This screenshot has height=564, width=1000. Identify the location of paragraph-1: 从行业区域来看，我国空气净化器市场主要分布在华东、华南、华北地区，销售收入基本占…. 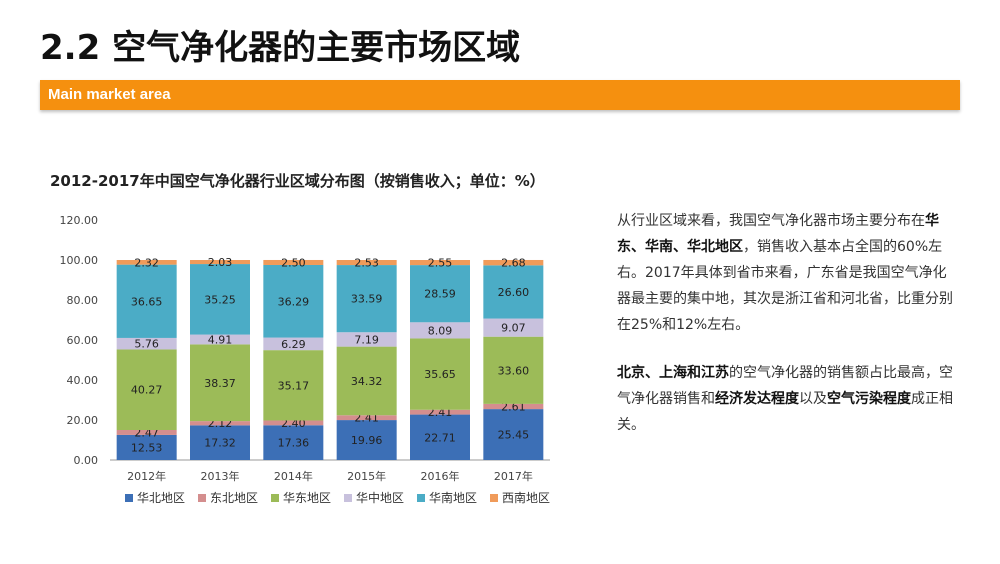
(787, 273).